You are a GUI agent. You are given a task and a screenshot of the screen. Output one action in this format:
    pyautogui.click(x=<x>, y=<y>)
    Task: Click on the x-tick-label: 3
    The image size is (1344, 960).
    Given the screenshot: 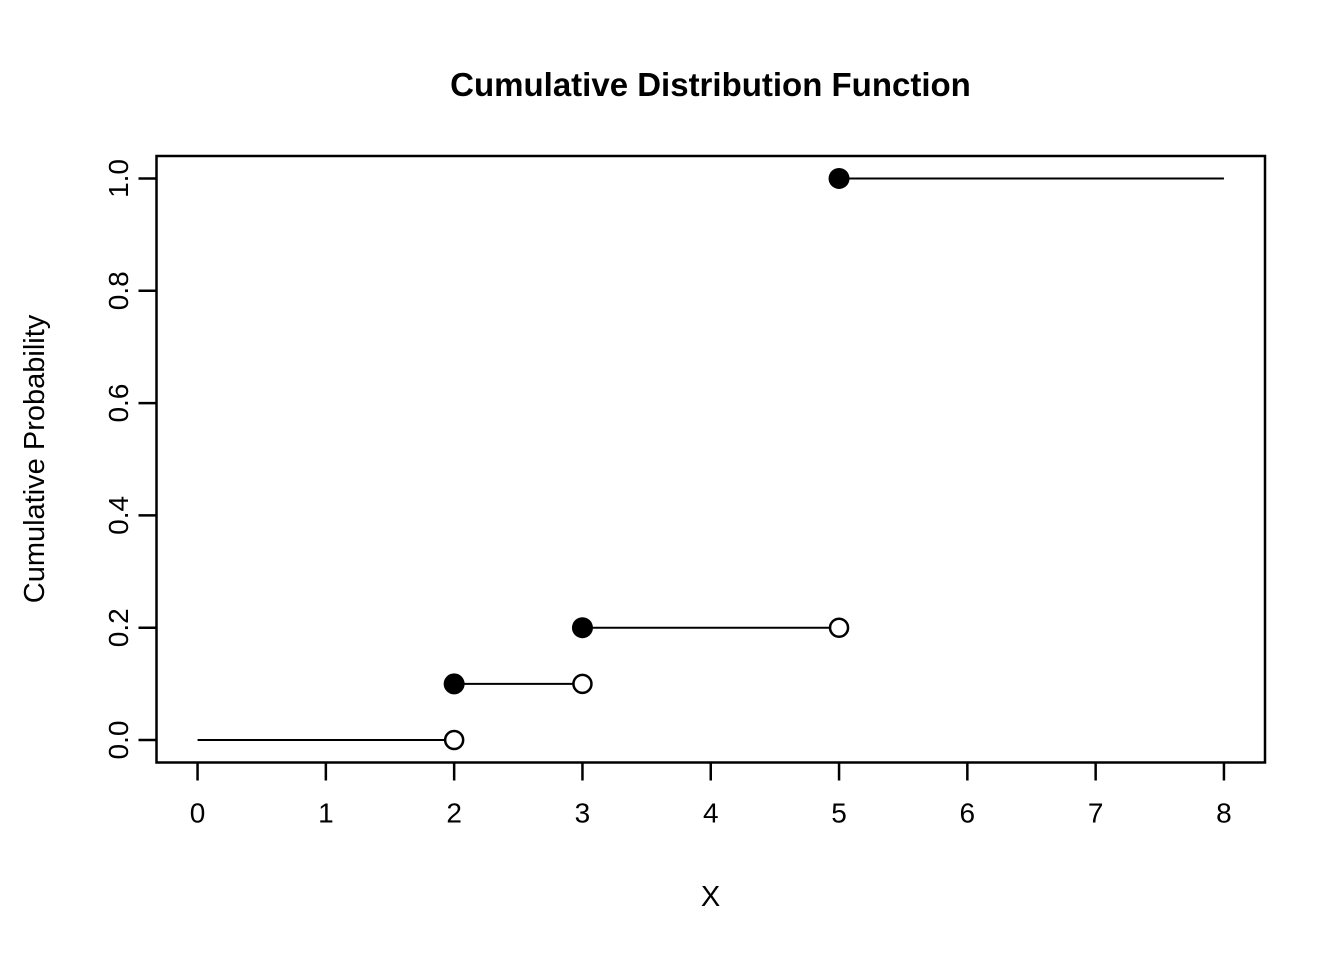 What is the action you would take?
    pyautogui.click(x=583, y=813)
    